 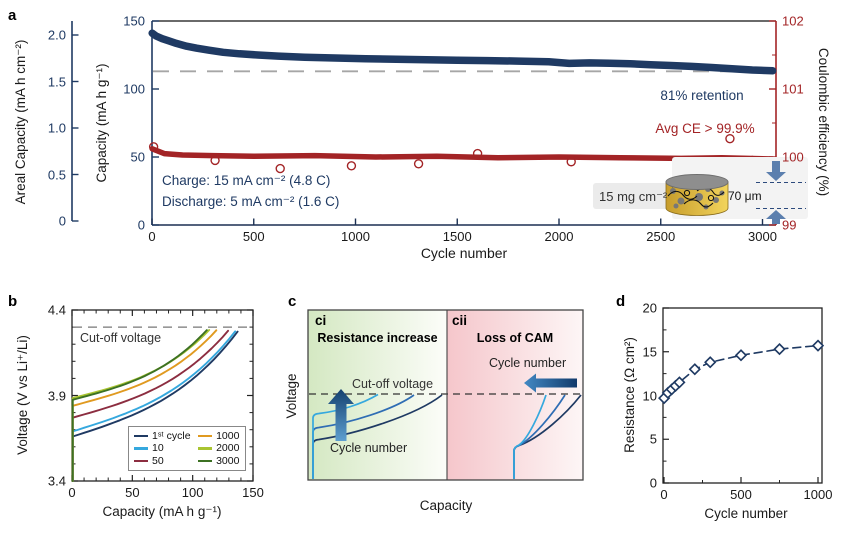 What do you see at coordinates (621, 301) in the screenshot?
I see `panel-d-label: d` at bounding box center [621, 301].